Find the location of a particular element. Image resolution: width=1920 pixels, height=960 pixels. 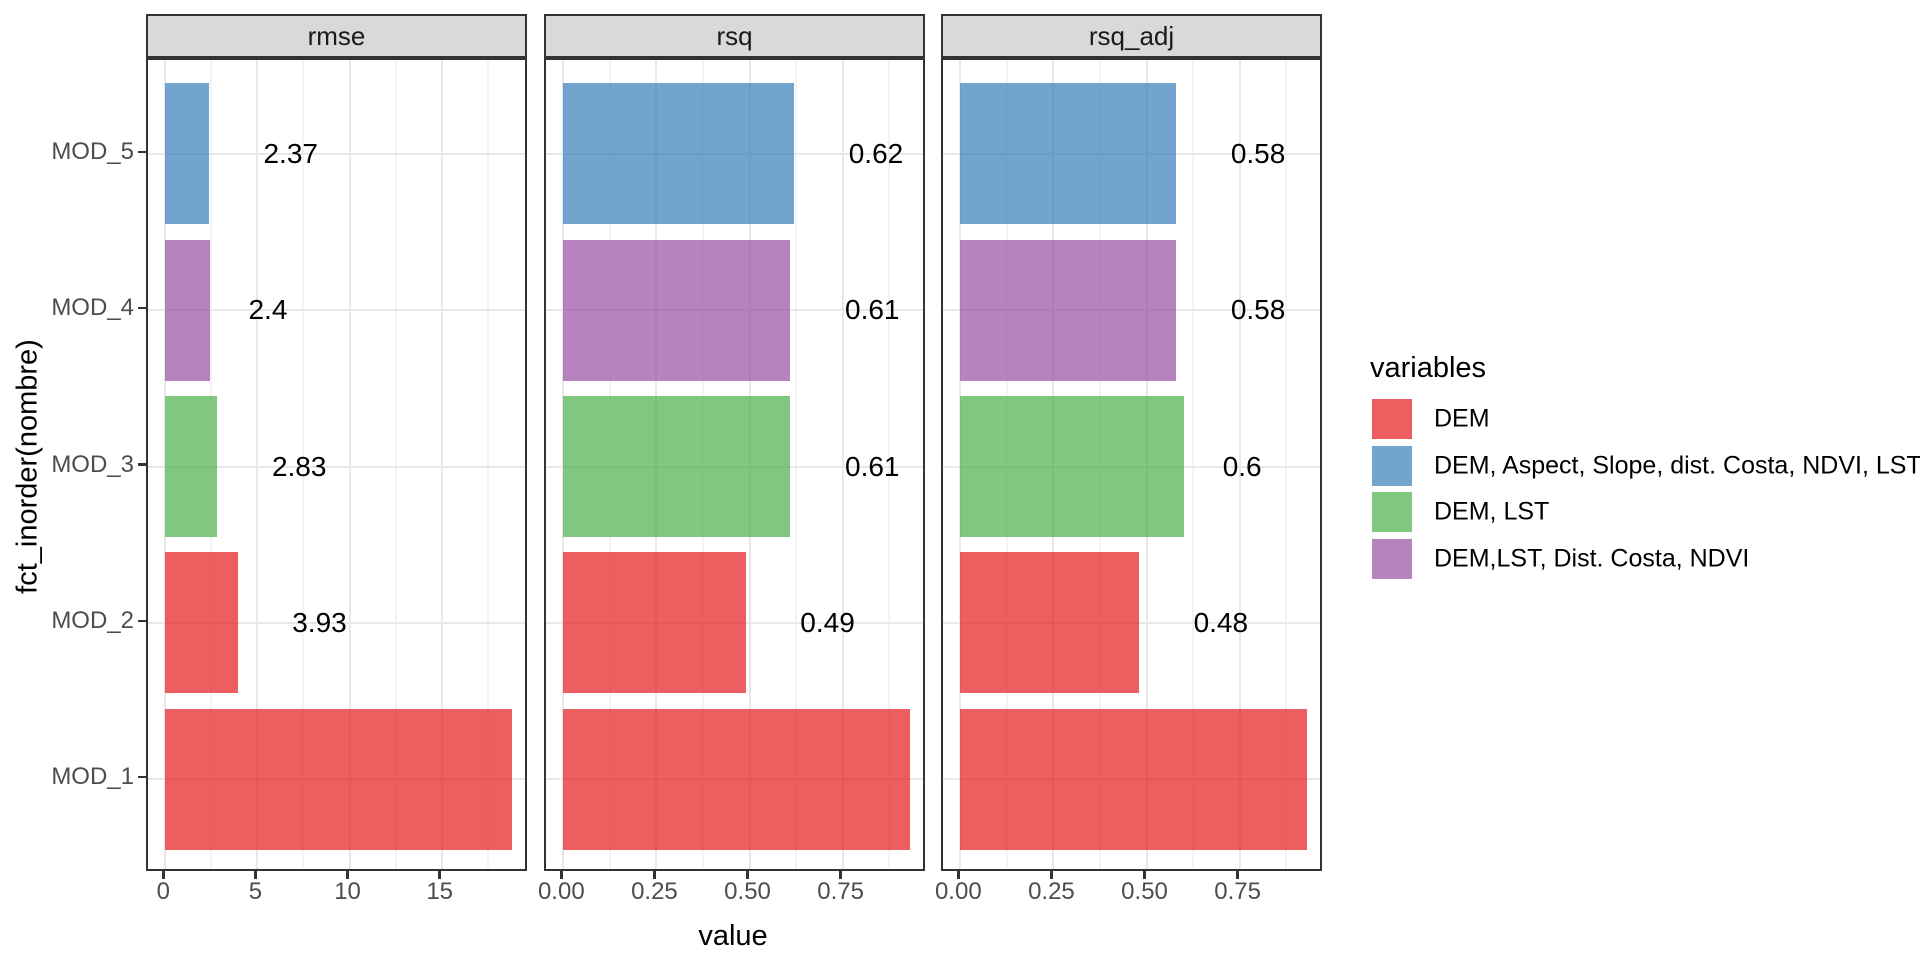

bar-value-label: 0.6 is located at coordinates (1242, 466).